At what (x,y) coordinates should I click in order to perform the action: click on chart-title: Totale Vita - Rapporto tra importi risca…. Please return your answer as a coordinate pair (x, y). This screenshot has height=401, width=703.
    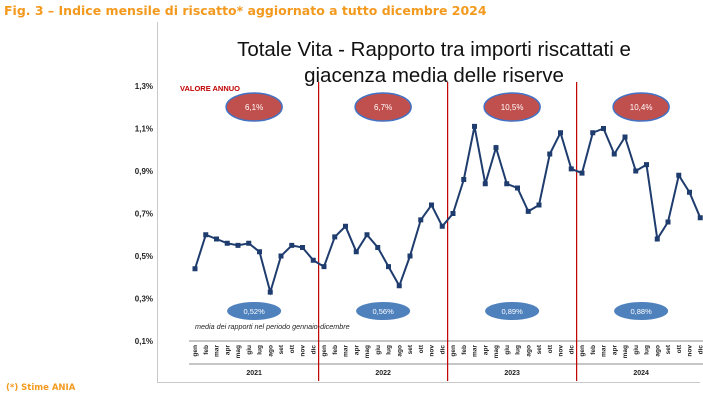
    Looking at the image, I should click on (434, 63).